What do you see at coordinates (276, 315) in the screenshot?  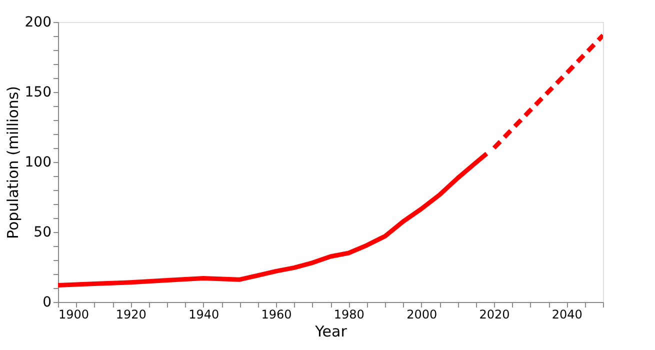 I see `x-tick-label: 1960` at bounding box center [276, 315].